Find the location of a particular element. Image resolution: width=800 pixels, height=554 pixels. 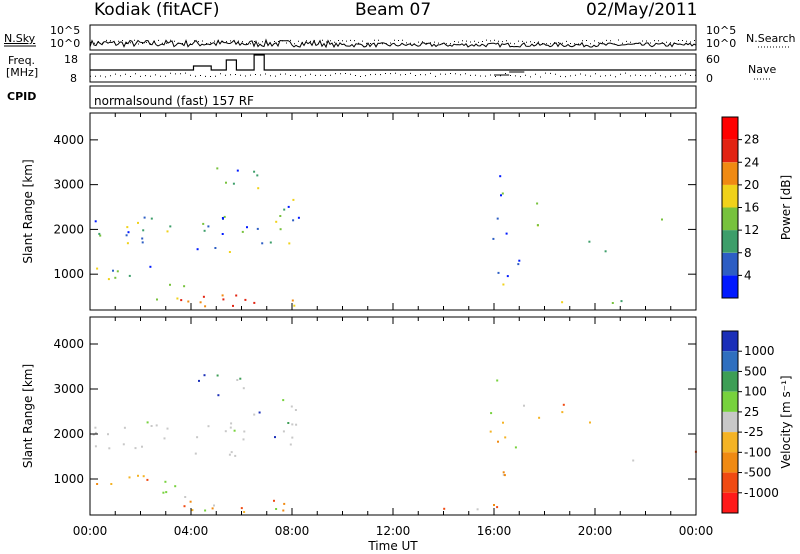

power-colorbar-tick-label: 20 is located at coordinates (751, 185).